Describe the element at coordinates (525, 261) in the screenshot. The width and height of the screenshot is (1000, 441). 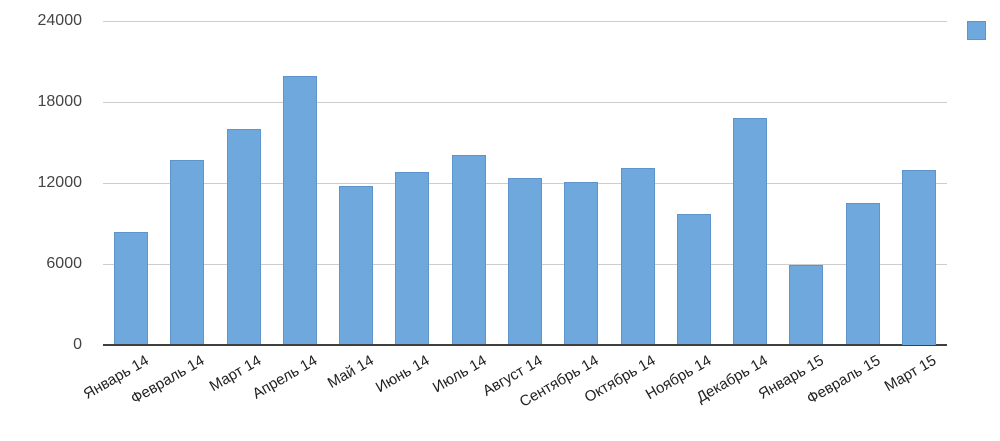
I see `bar-Август 14` at that location.